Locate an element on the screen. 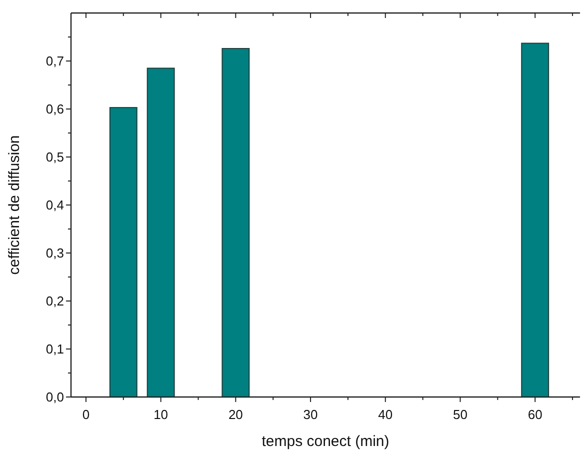 This screenshot has height=457, width=581. y-tick-label: 0,4 is located at coordinates (55, 205).